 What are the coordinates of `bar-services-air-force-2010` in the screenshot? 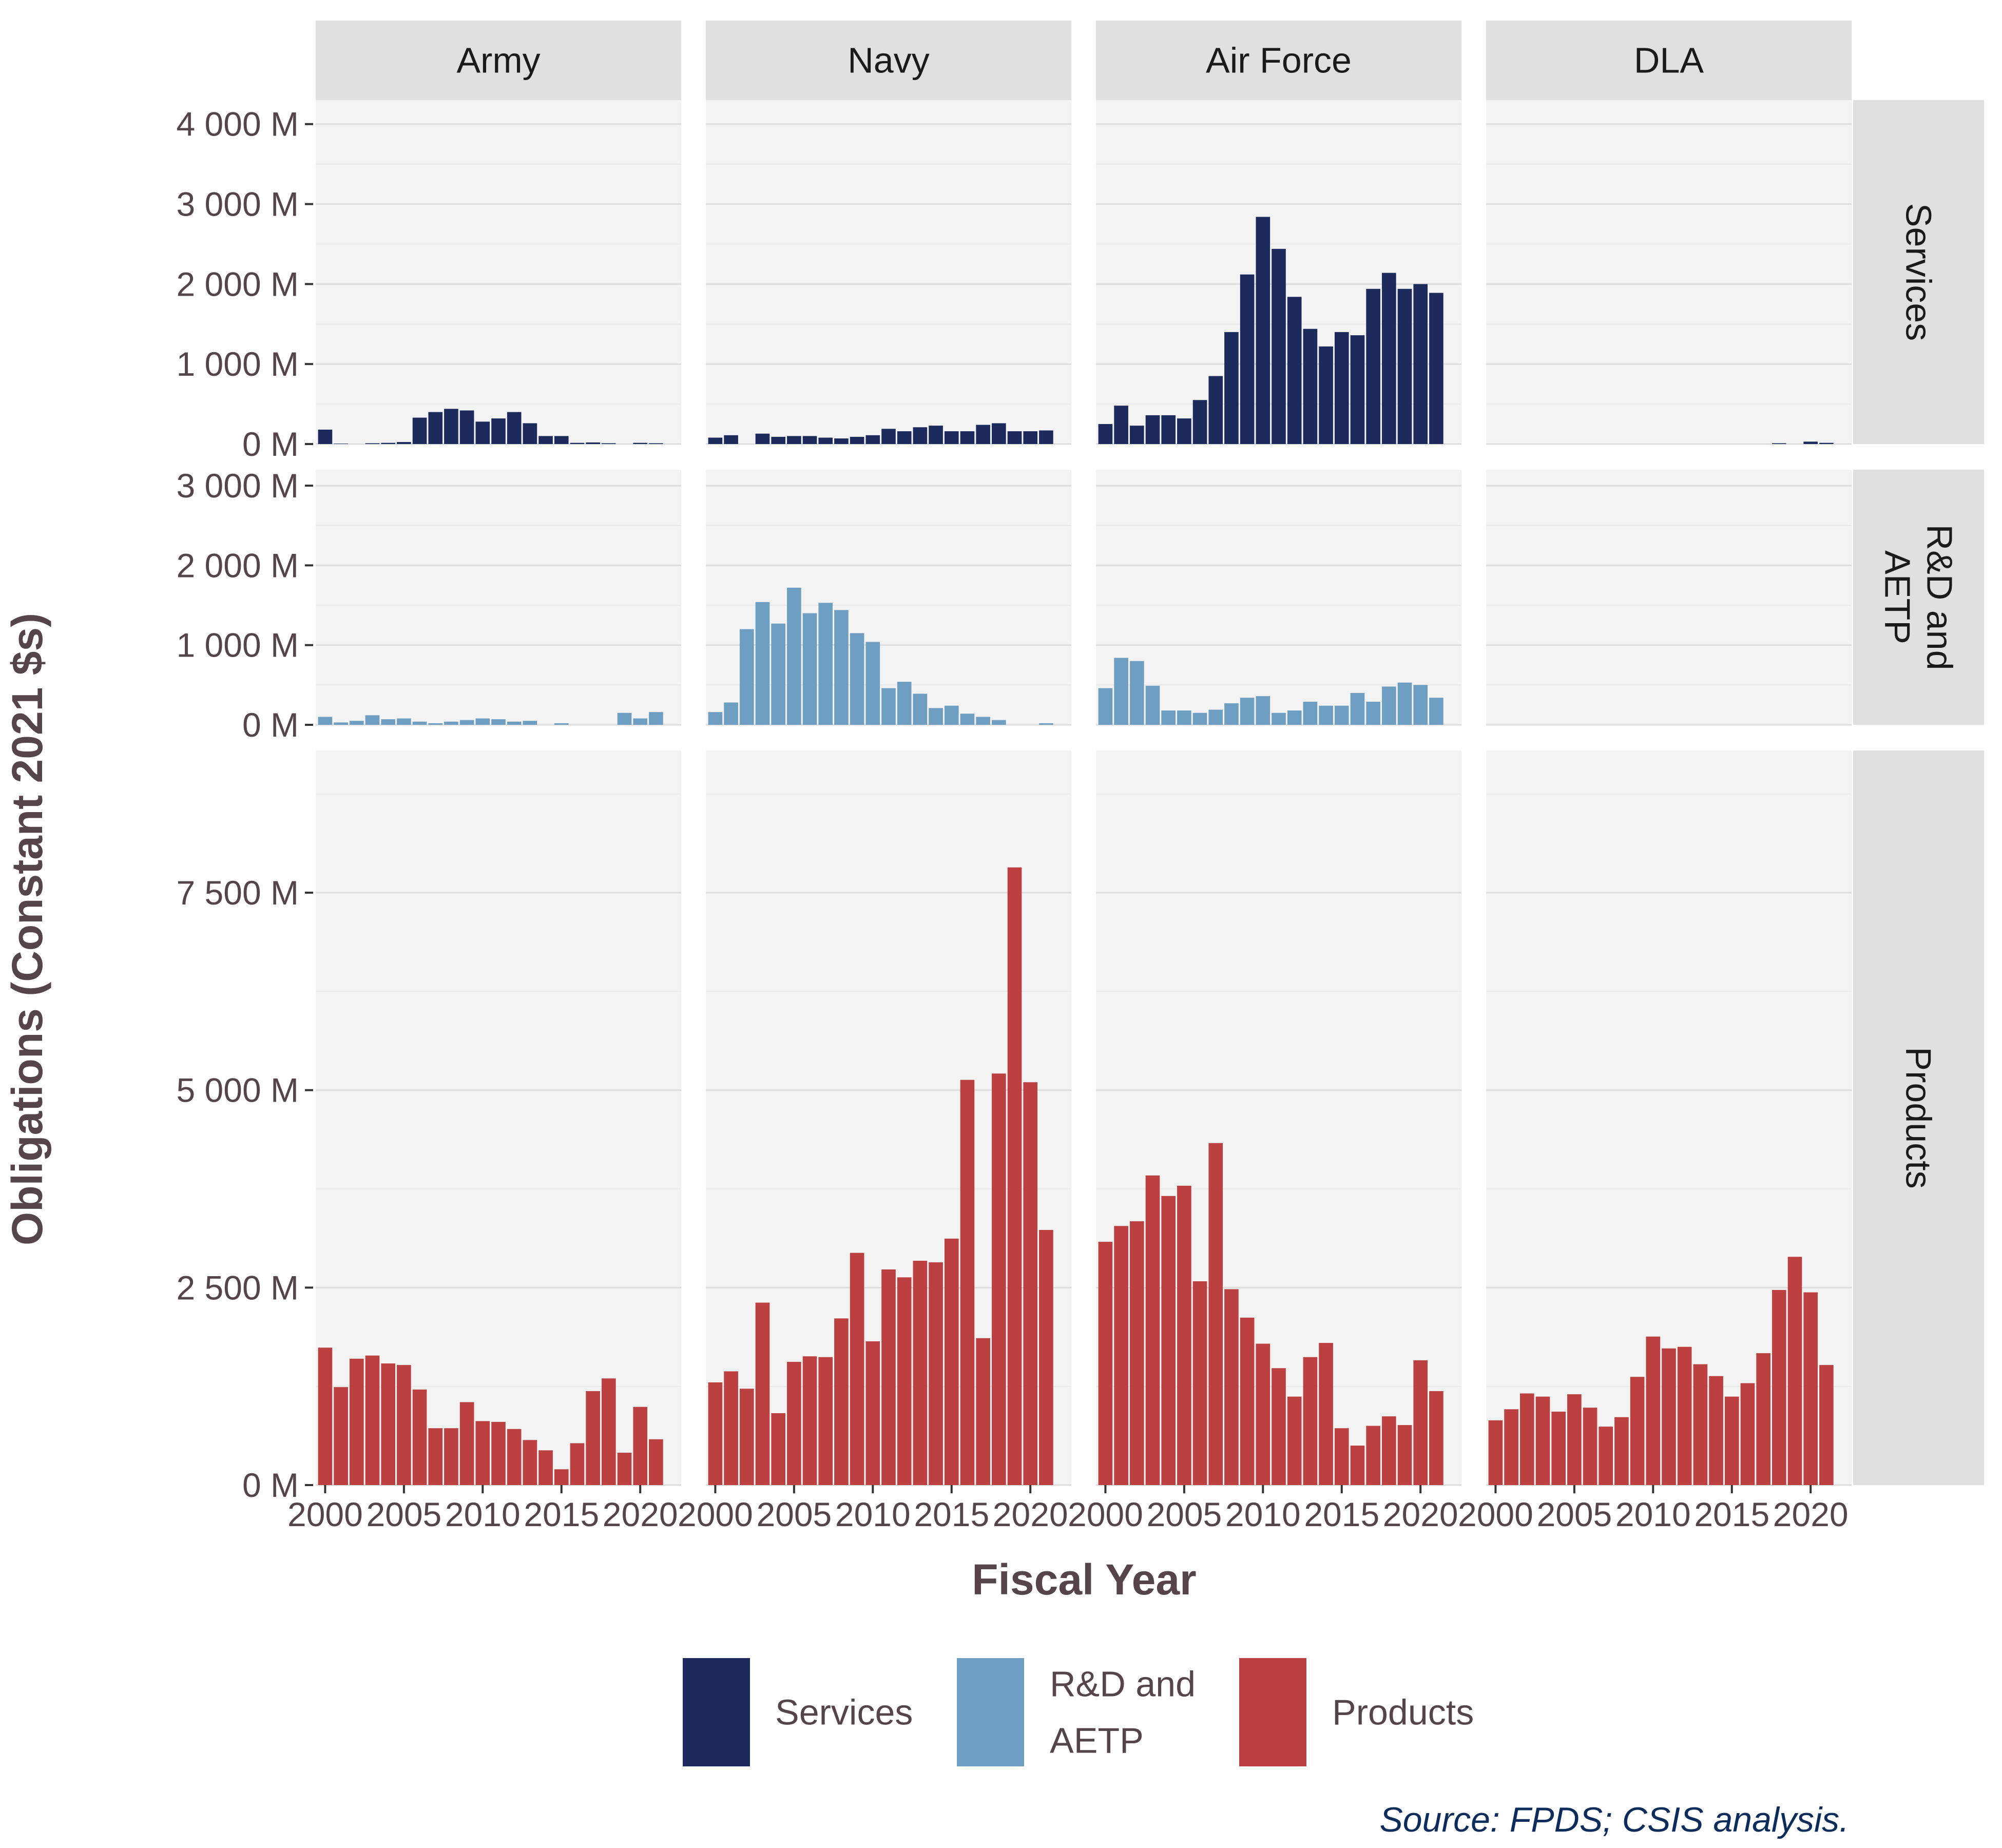 It's located at (1263, 330).